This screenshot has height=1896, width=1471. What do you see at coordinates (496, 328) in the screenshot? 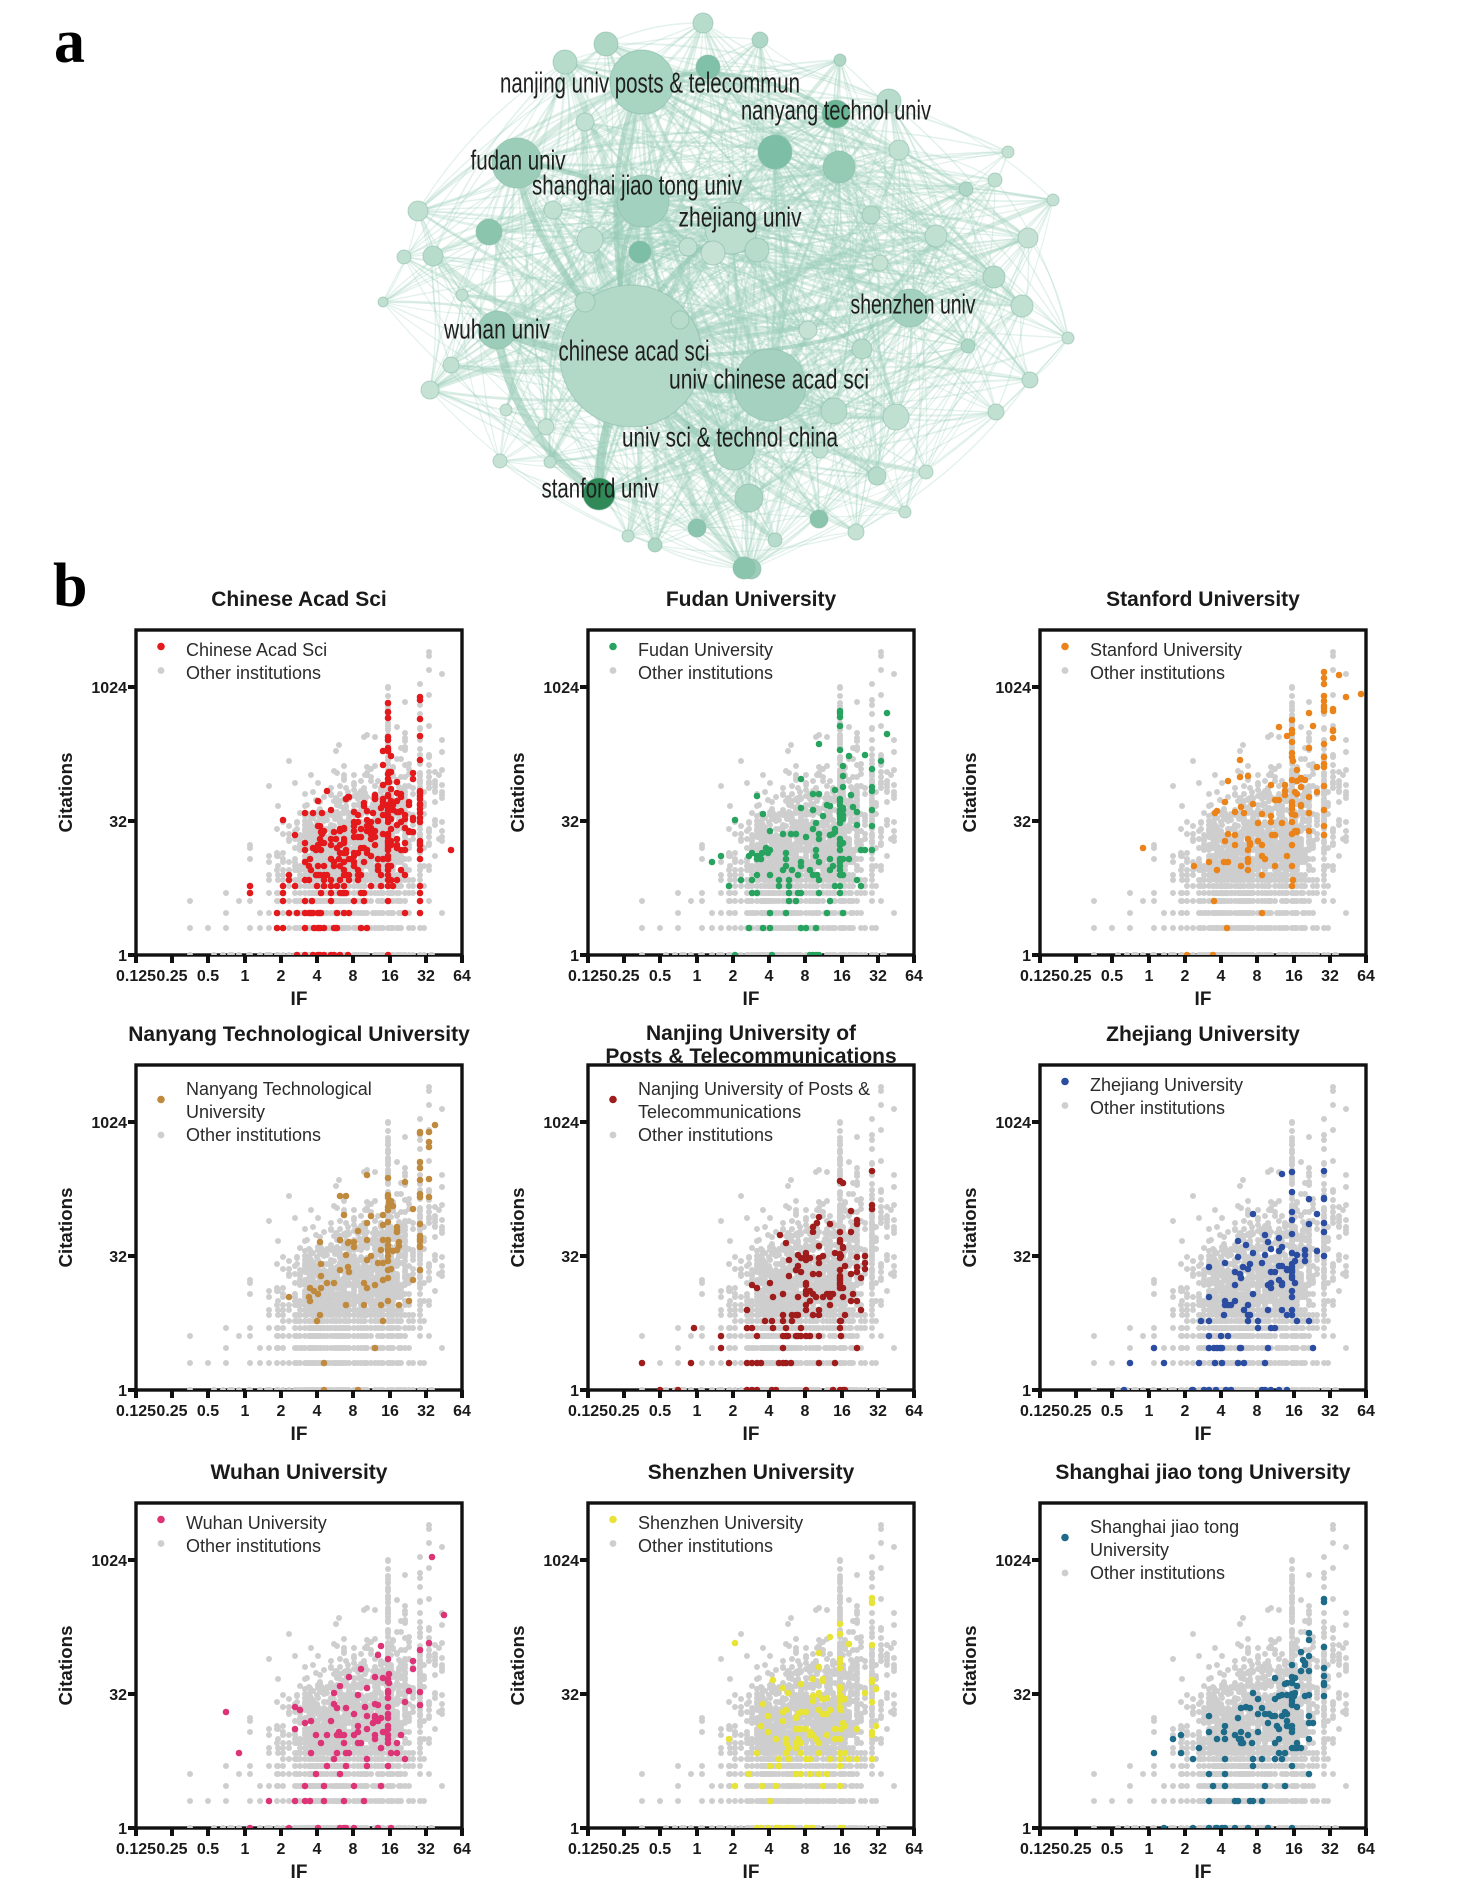
I see `svg-text: wuhan univ` at bounding box center [496, 328].